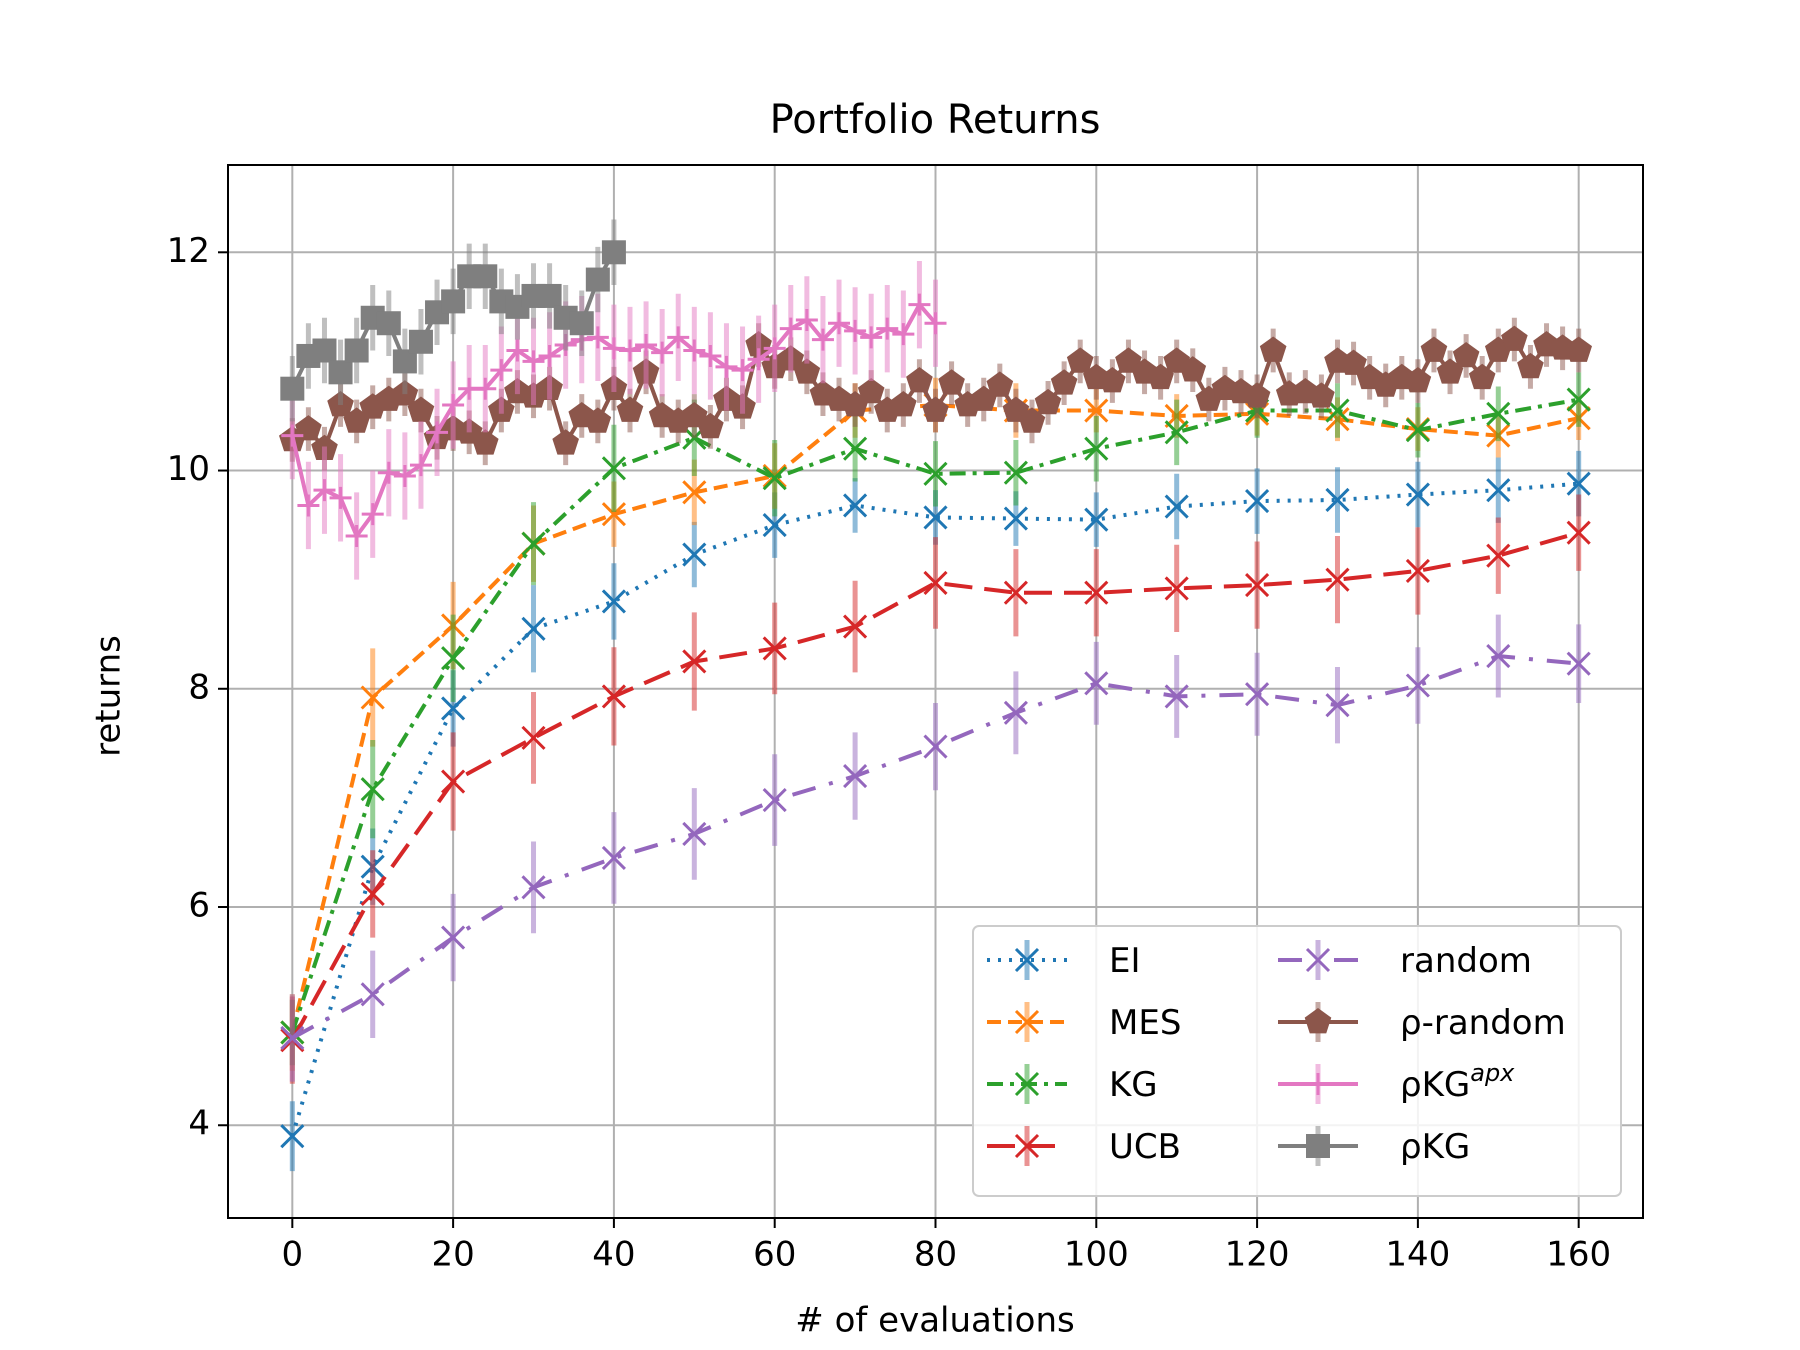  I want to click on y-tick-label: 10, so click(188, 469).